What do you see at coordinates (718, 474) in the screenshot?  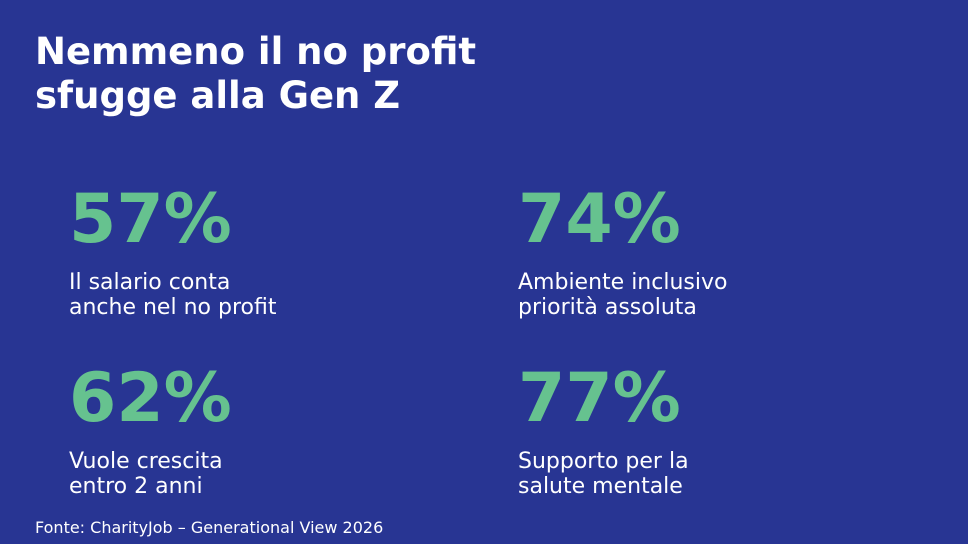 I see `stat-description: Supporto per la salute mentale` at bounding box center [718, 474].